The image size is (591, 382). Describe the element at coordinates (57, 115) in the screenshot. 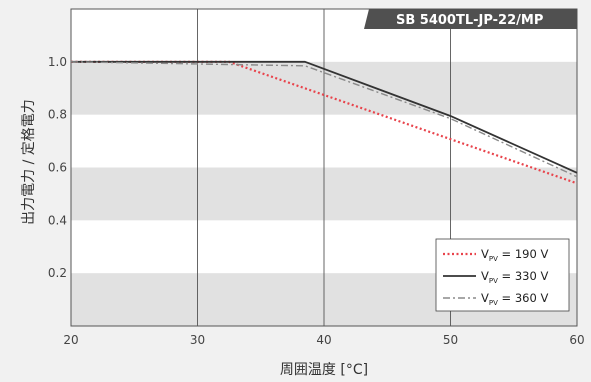

I see `y-tick-label: 0.8` at that location.